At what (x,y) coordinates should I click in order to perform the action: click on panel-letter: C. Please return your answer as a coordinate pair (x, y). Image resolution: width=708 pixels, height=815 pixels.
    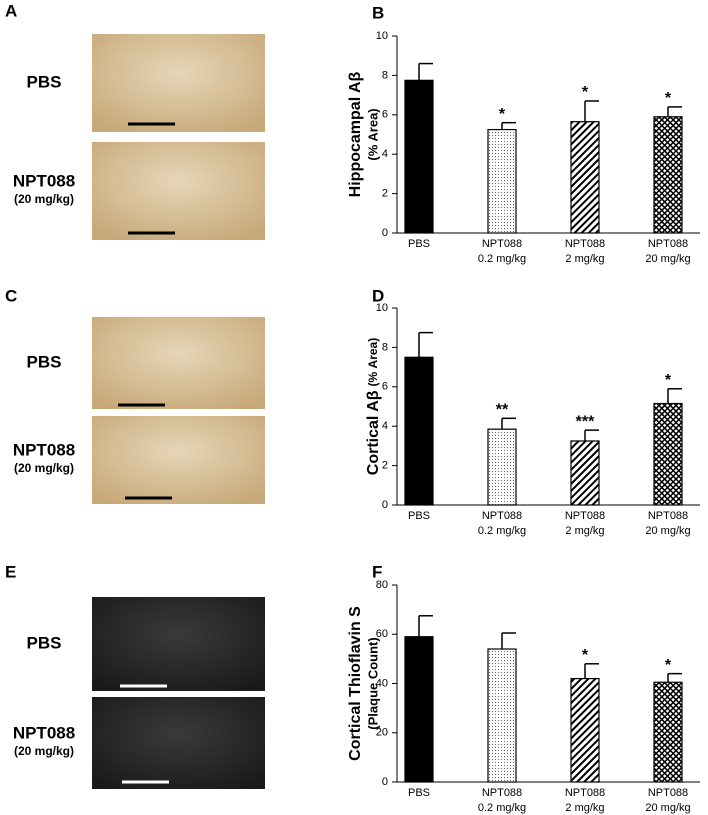
    Looking at the image, I should click on (11, 295).